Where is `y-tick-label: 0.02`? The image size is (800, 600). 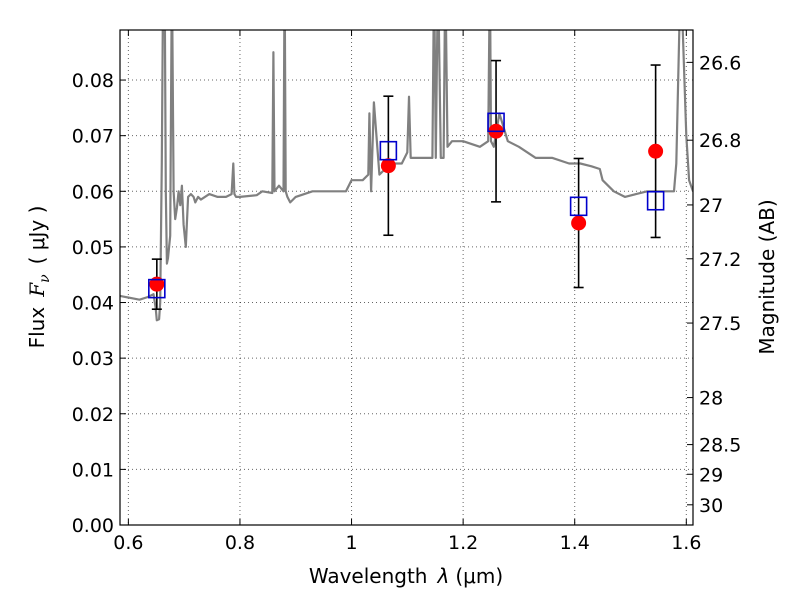
y-tick-label: 0.02 is located at coordinates (93, 415).